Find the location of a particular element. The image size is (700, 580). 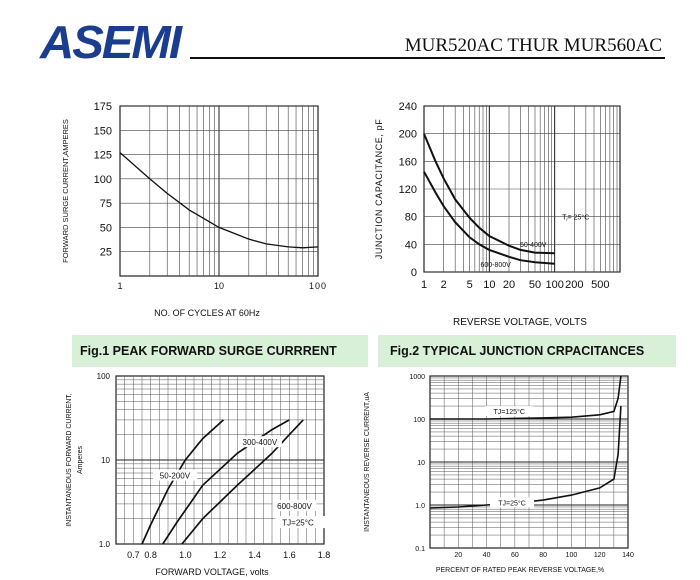

y-tick-label: 200 is located at coordinates (408, 135).